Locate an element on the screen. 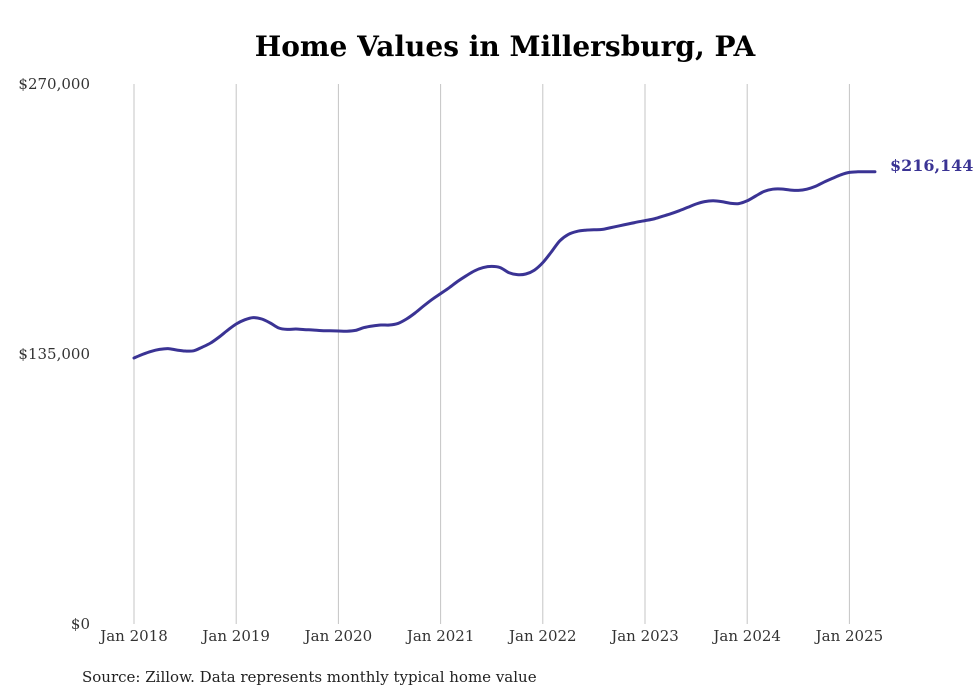  y-tick-label: $270,000 is located at coordinates (54, 84).